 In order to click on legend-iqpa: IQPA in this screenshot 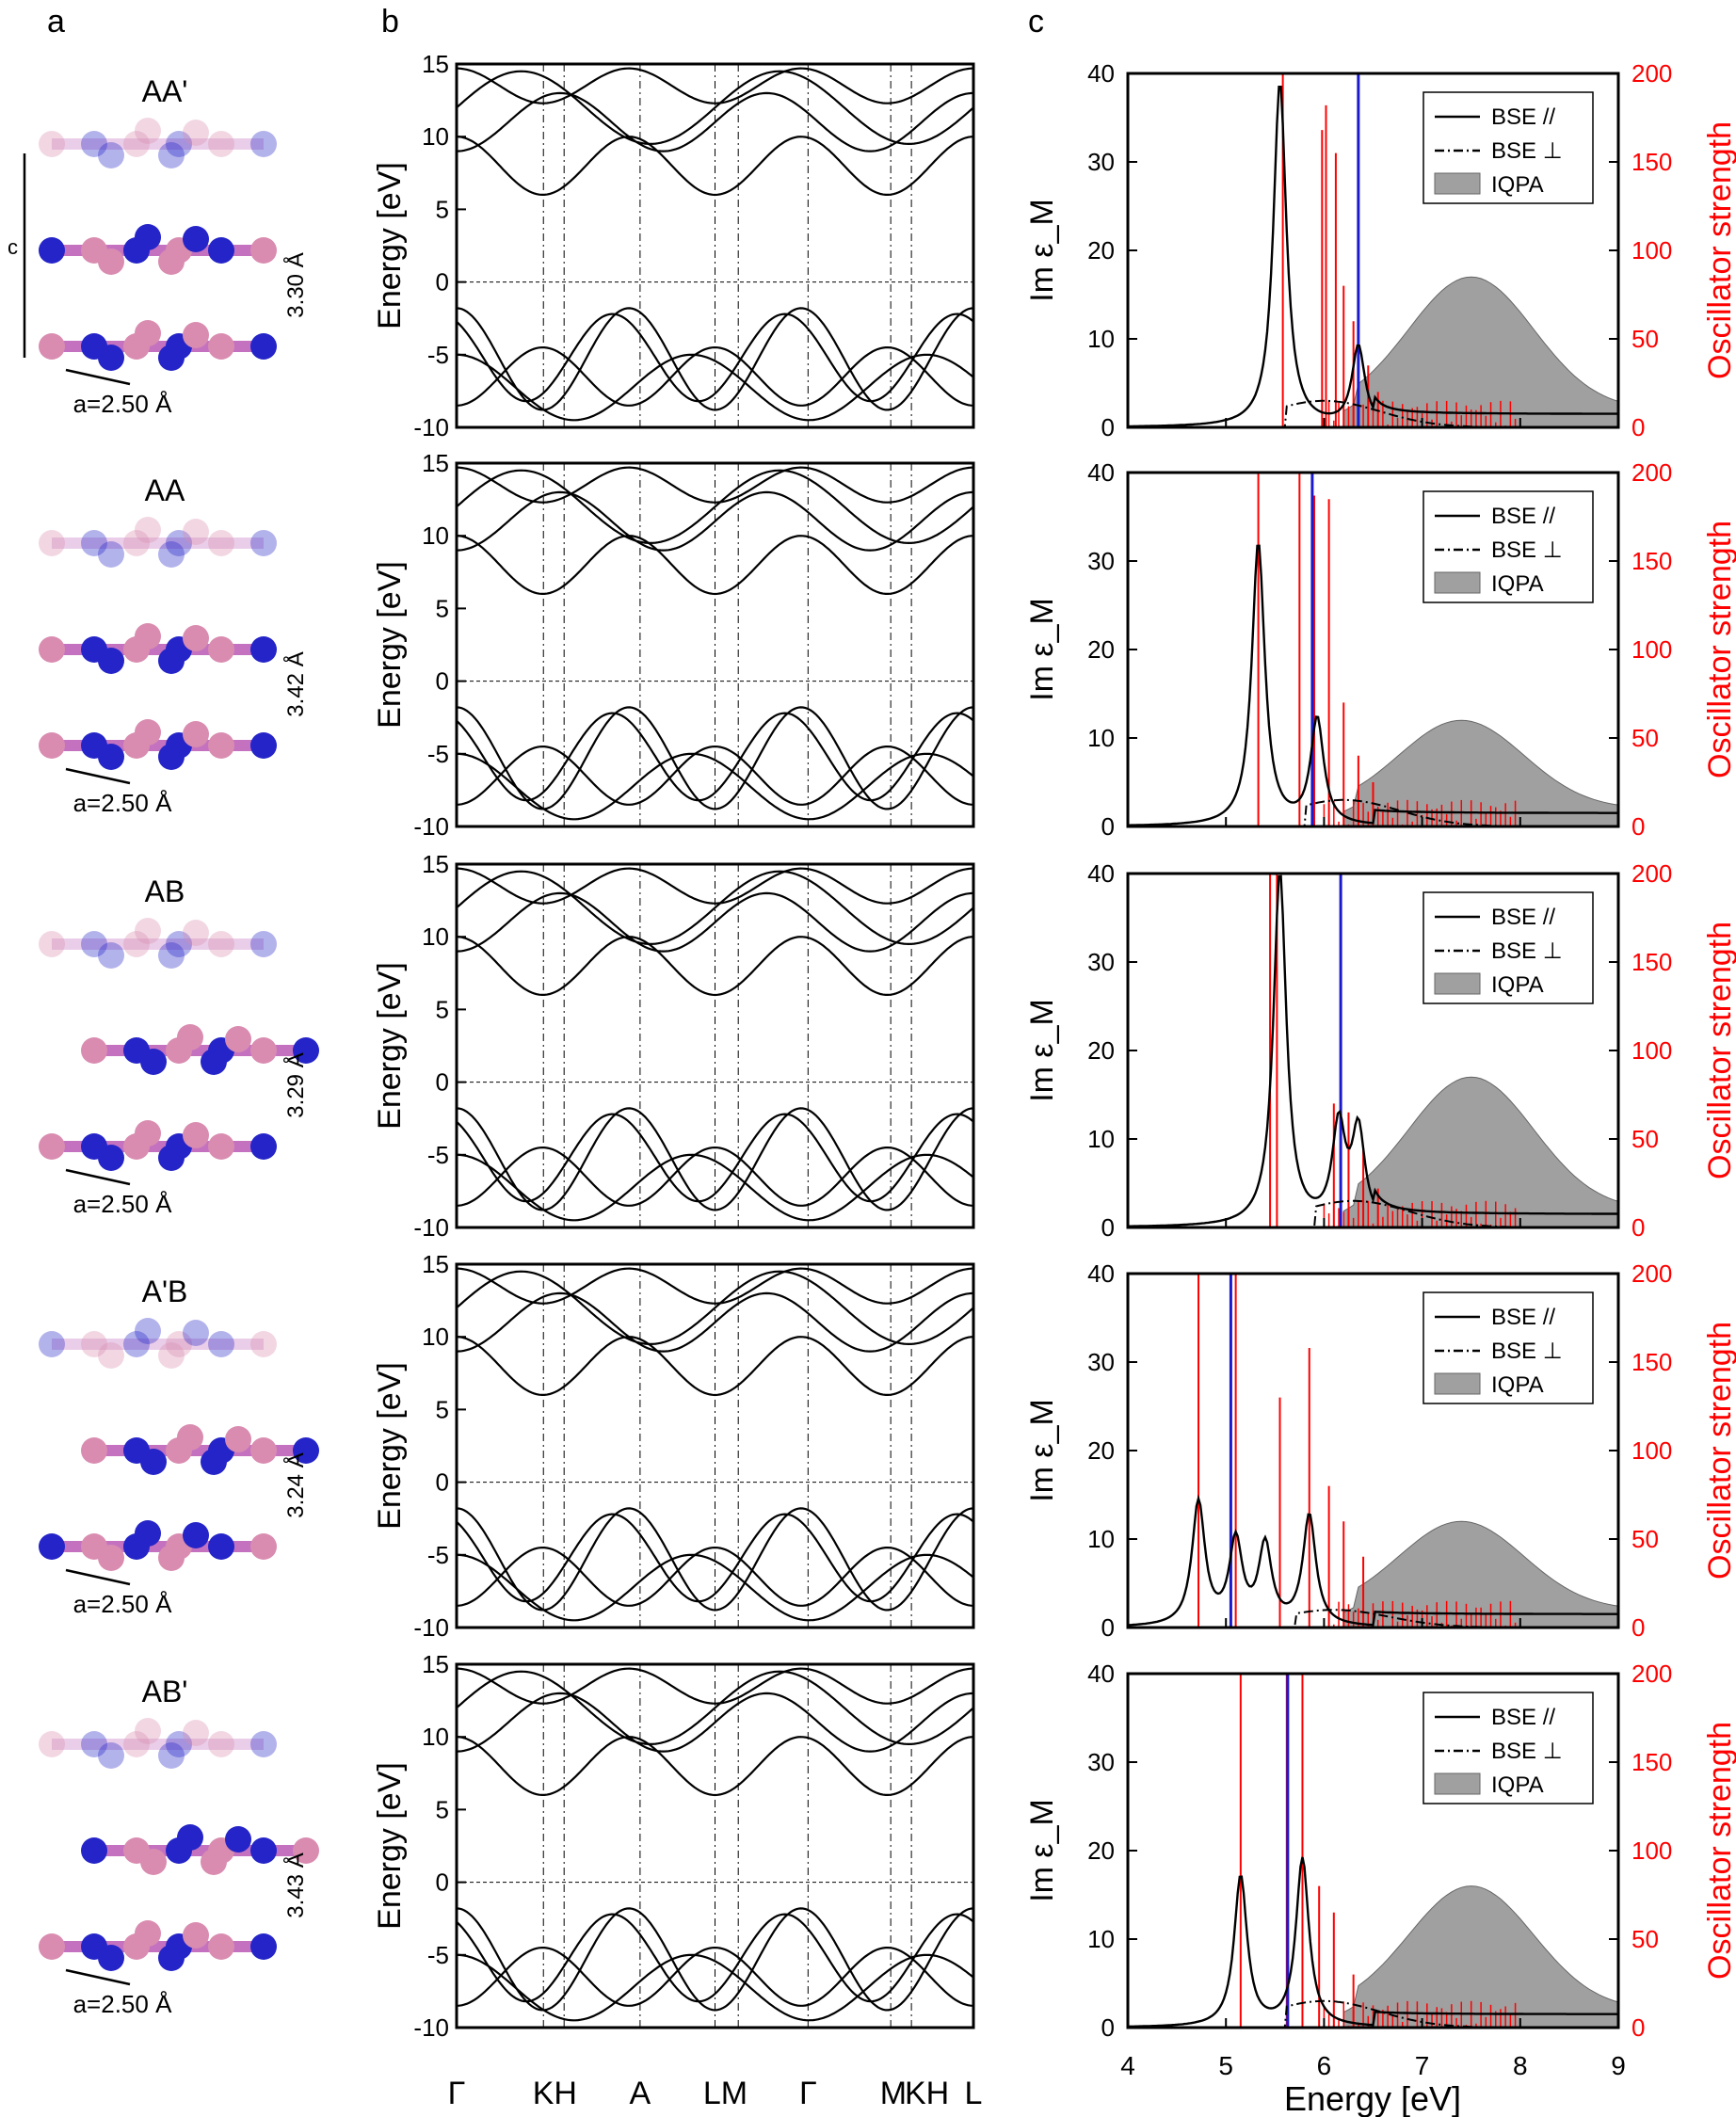, I will do `click(1518, 185)`.